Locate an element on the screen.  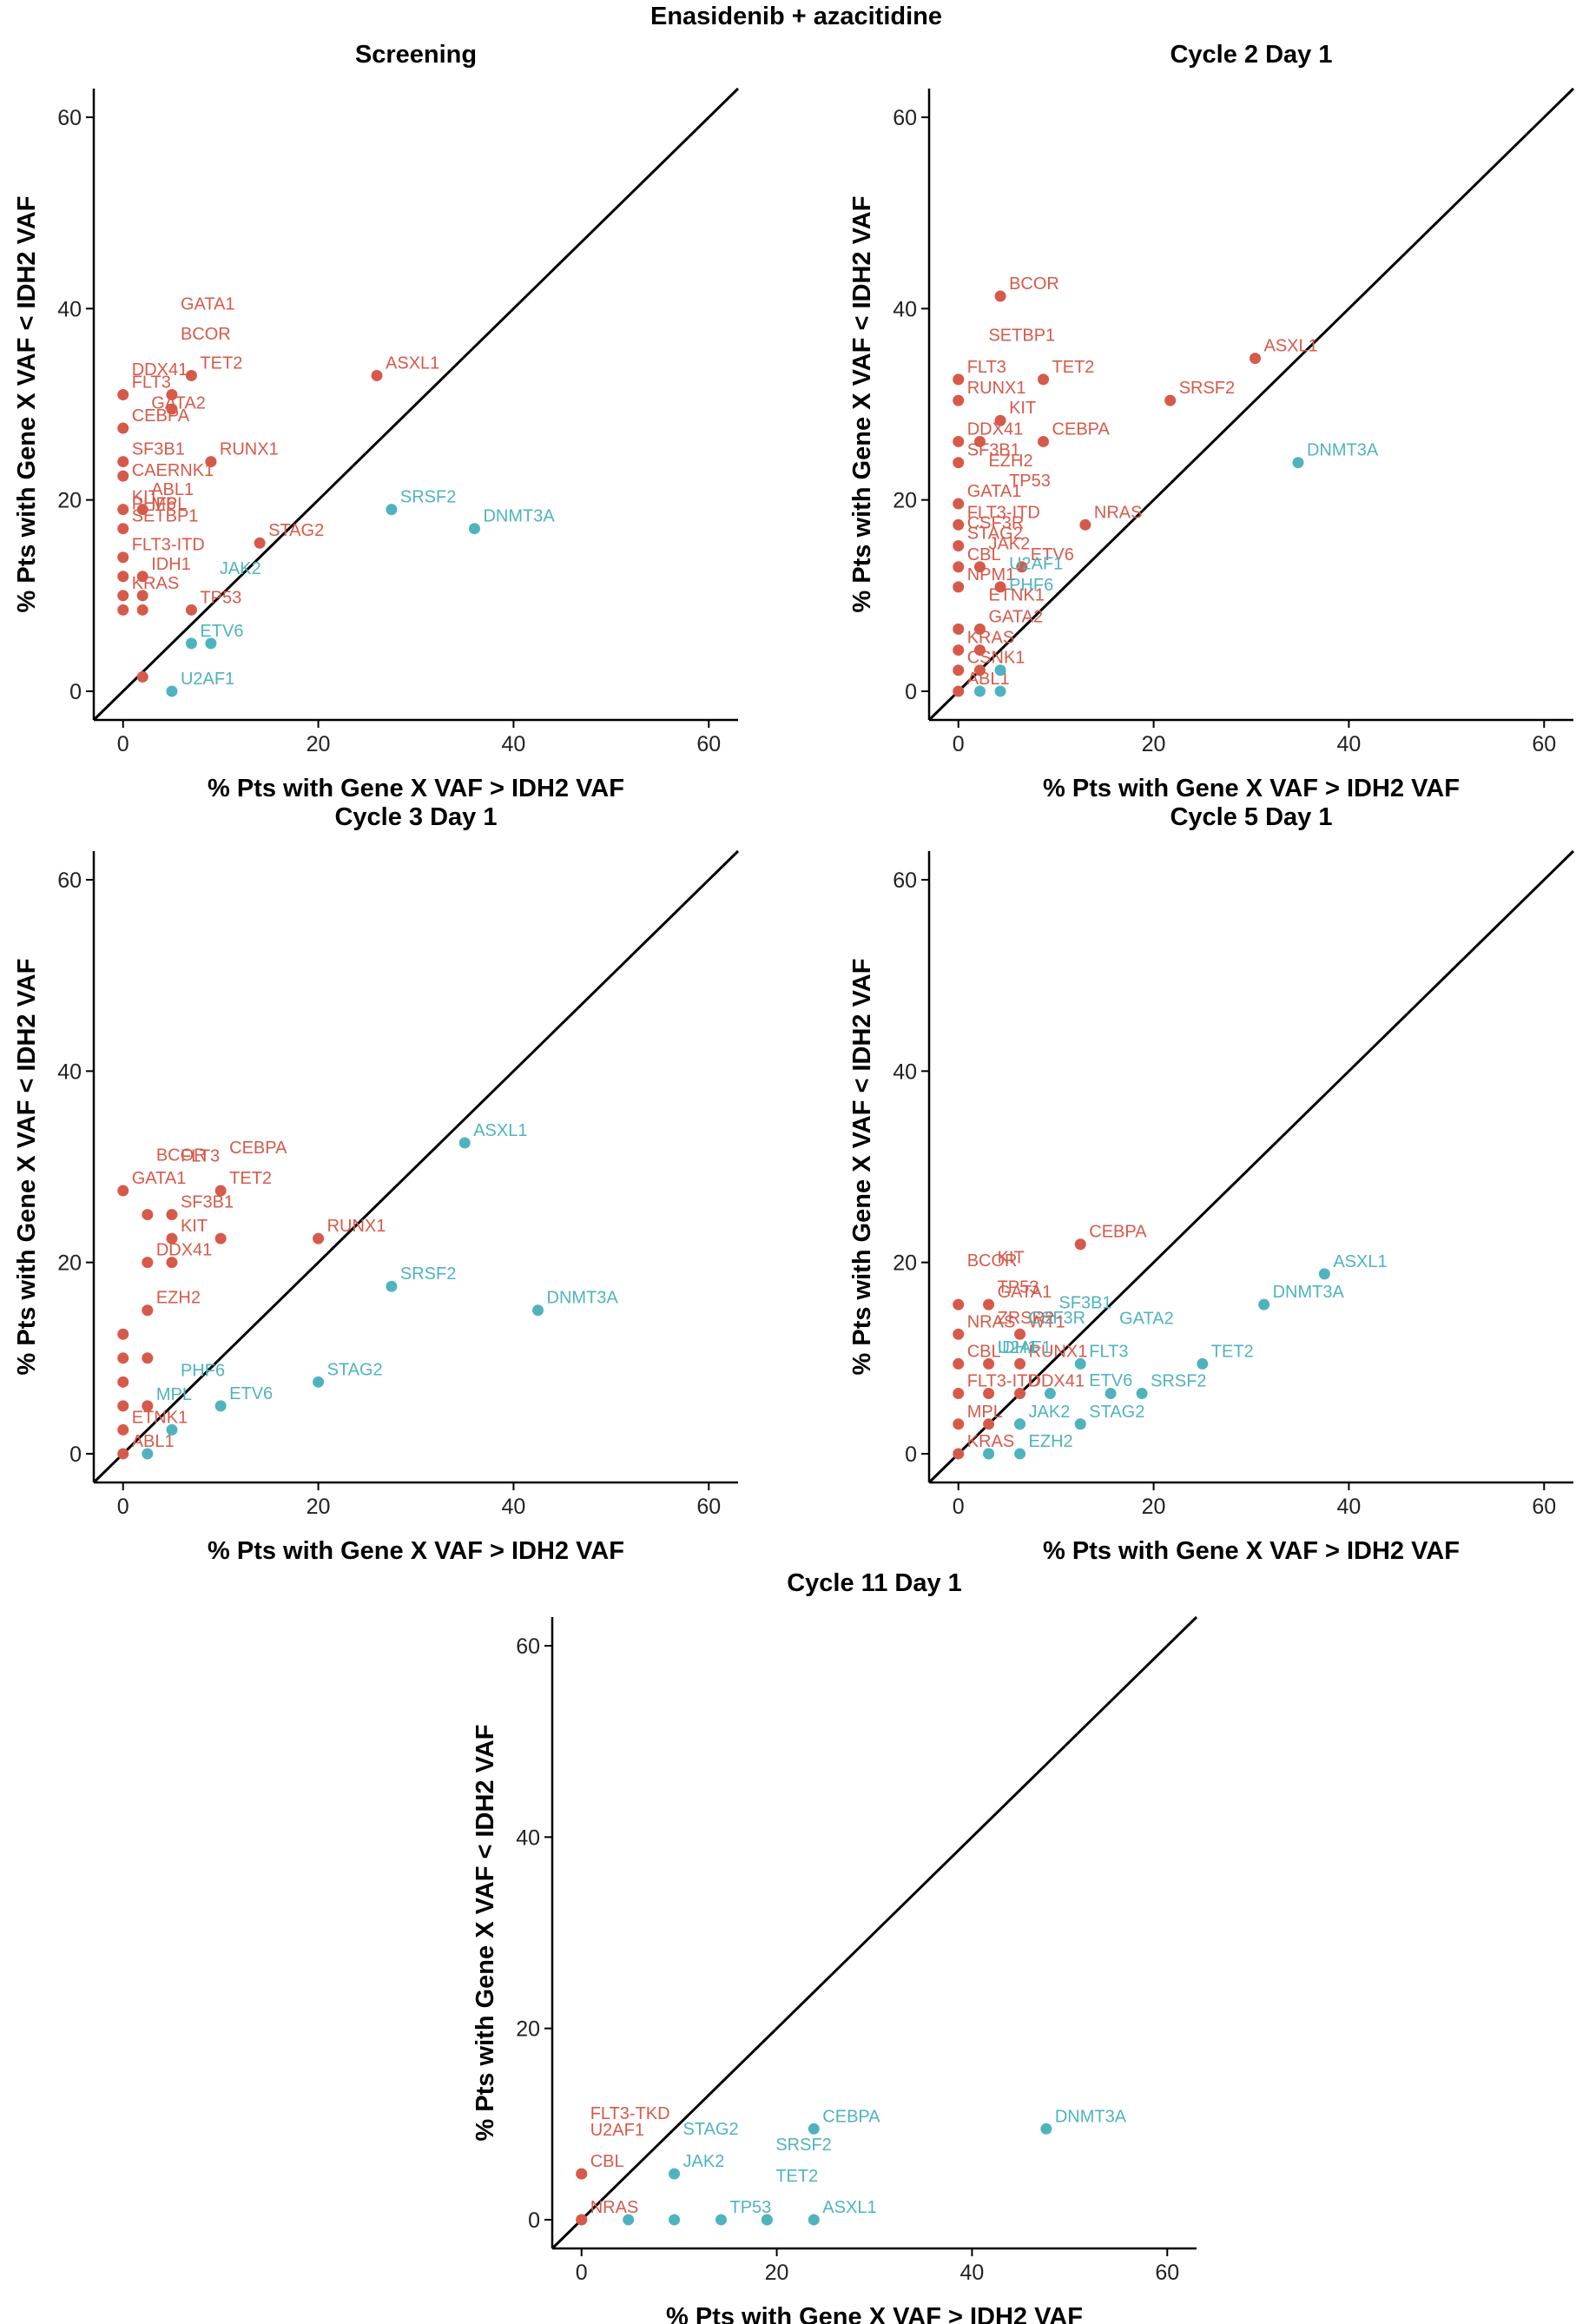
panel-title: Screening is located at coordinates (416, 55).